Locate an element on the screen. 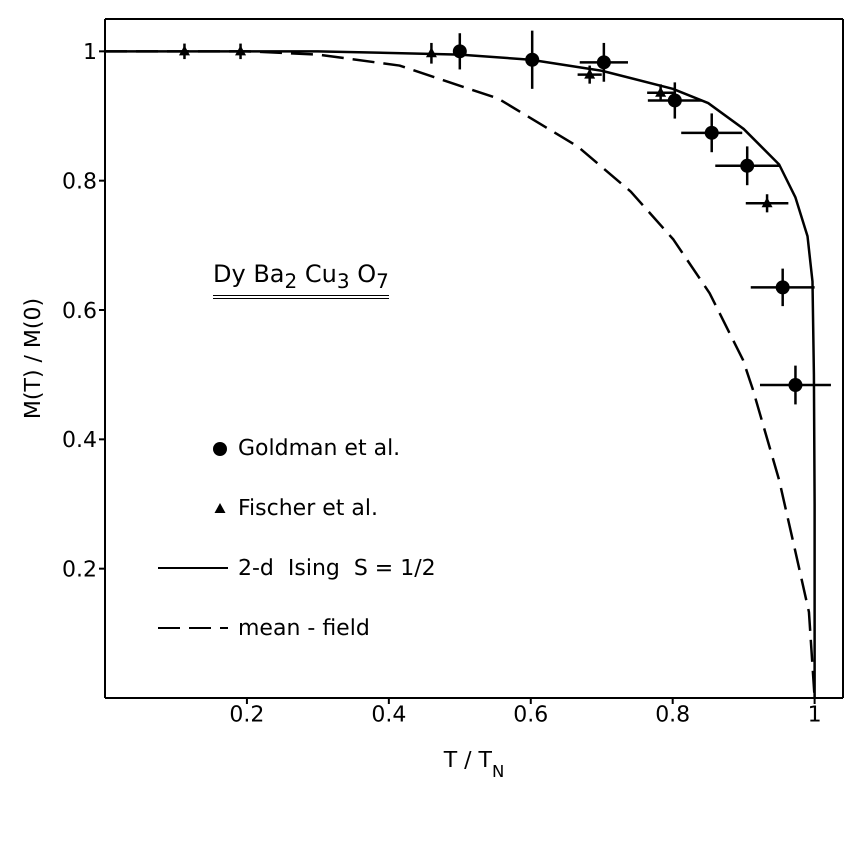 The height and width of the screenshot is (847, 849). legend-label: mean - field is located at coordinates (304, 628).